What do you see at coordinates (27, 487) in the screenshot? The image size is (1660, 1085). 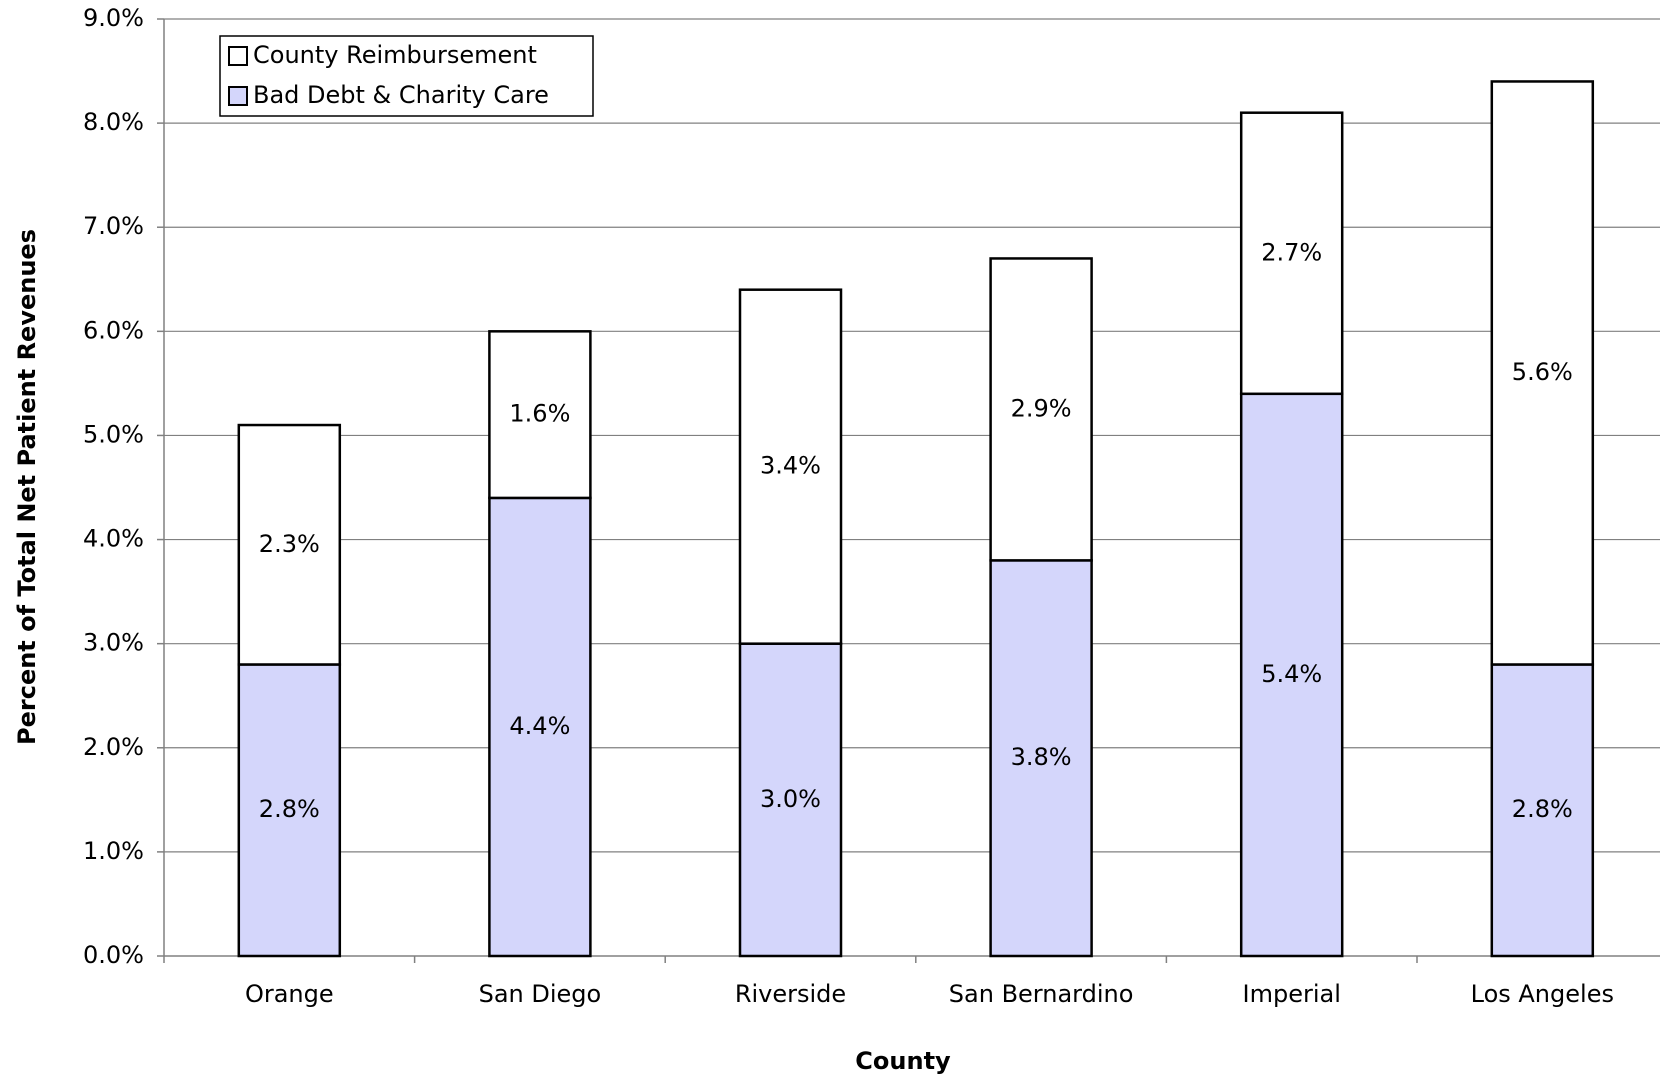 I see `y-axis-title: Percent of Total Net Patient Revenues` at bounding box center [27, 487].